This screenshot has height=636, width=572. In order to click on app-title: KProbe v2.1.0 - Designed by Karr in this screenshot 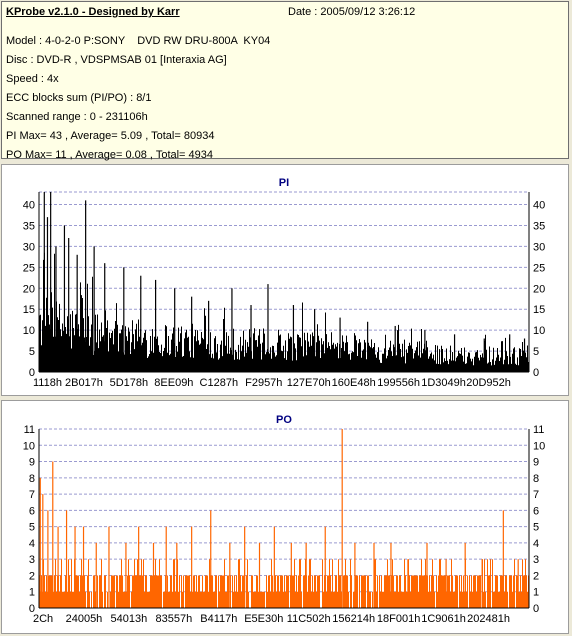, I will do `click(93, 12)`.